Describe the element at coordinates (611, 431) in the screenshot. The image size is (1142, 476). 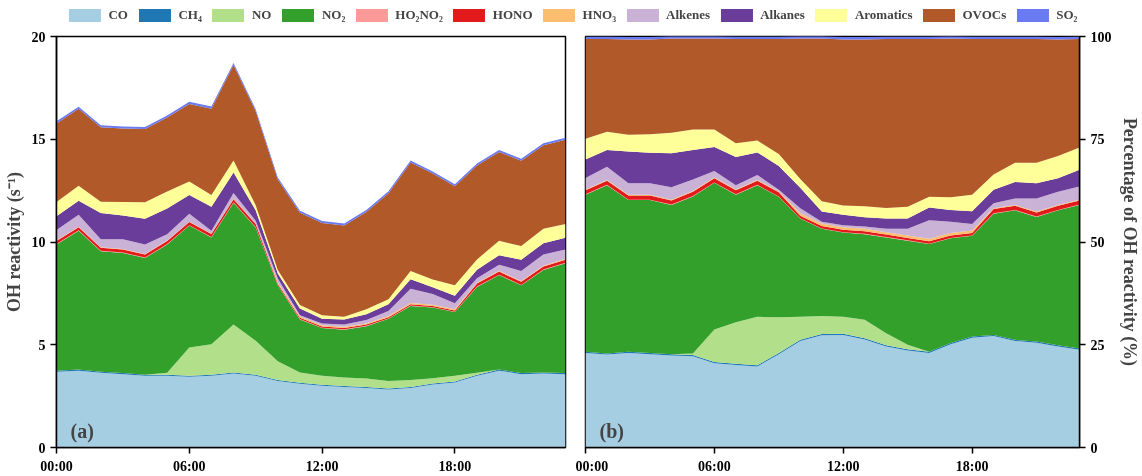
I see `annotation: (b)` at that location.